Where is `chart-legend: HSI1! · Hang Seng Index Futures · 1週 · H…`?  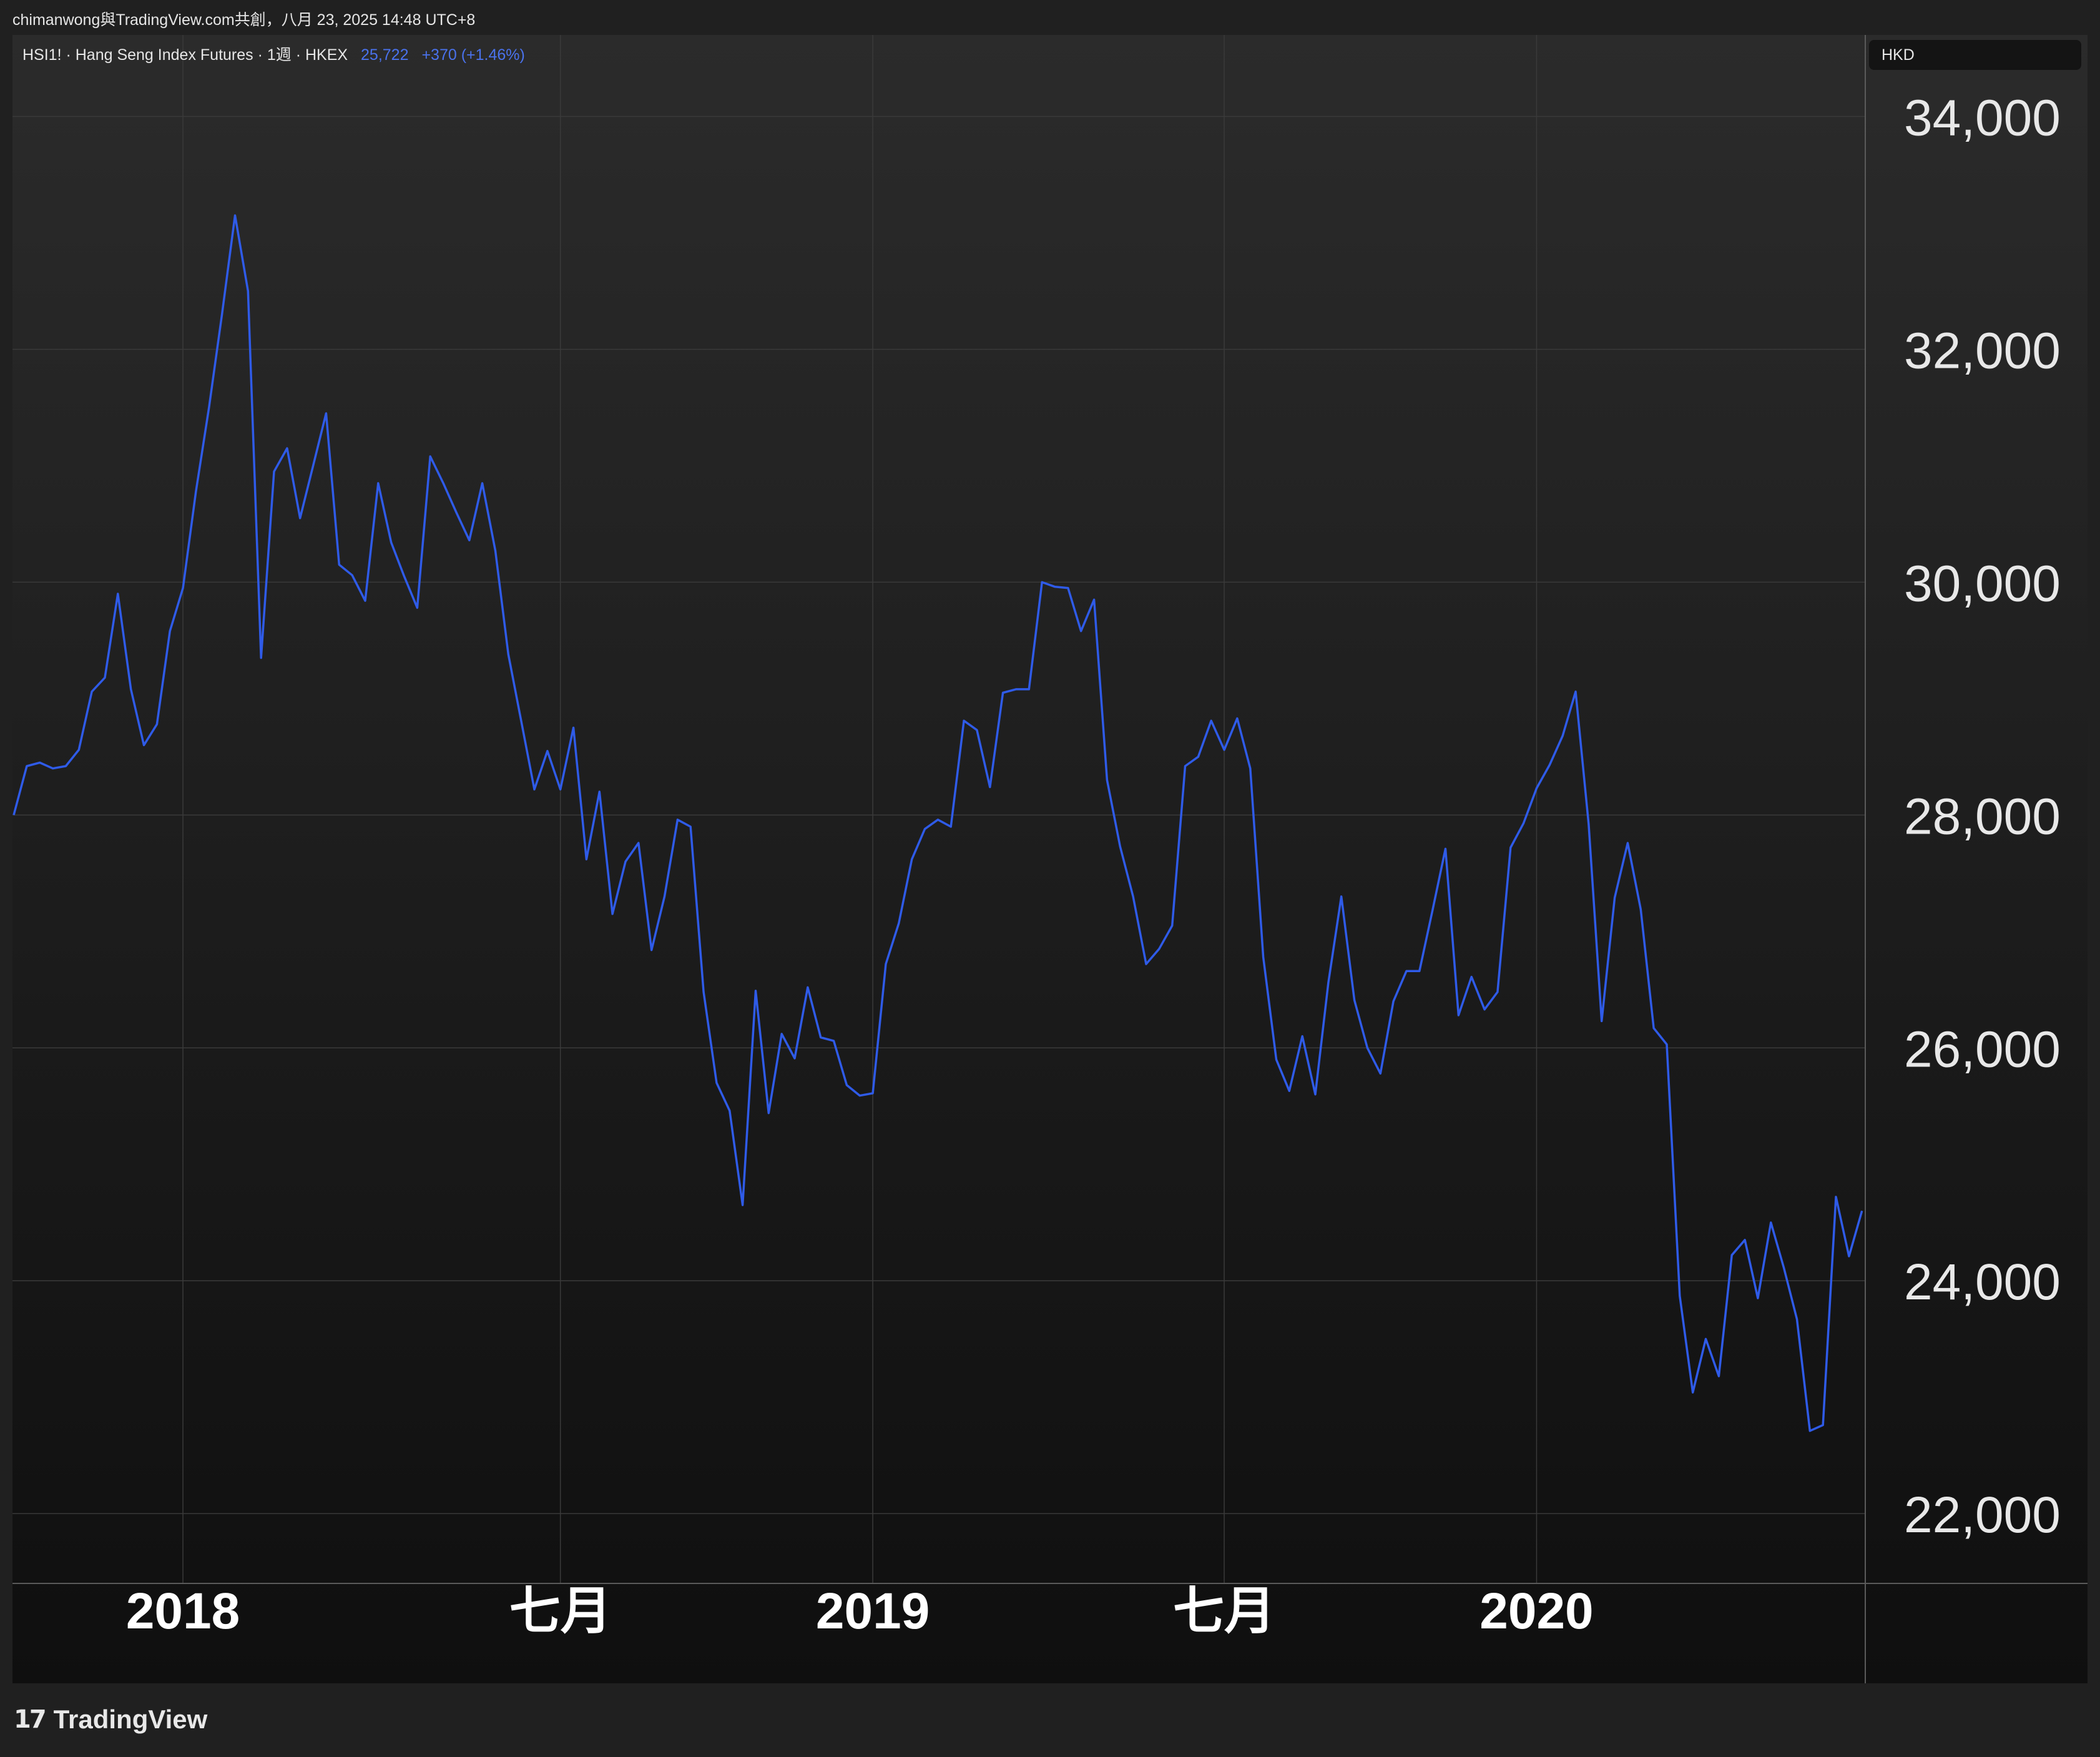 chart-legend: HSI1! · Hang Seng Index Futures · 1週 · H… is located at coordinates (274, 53).